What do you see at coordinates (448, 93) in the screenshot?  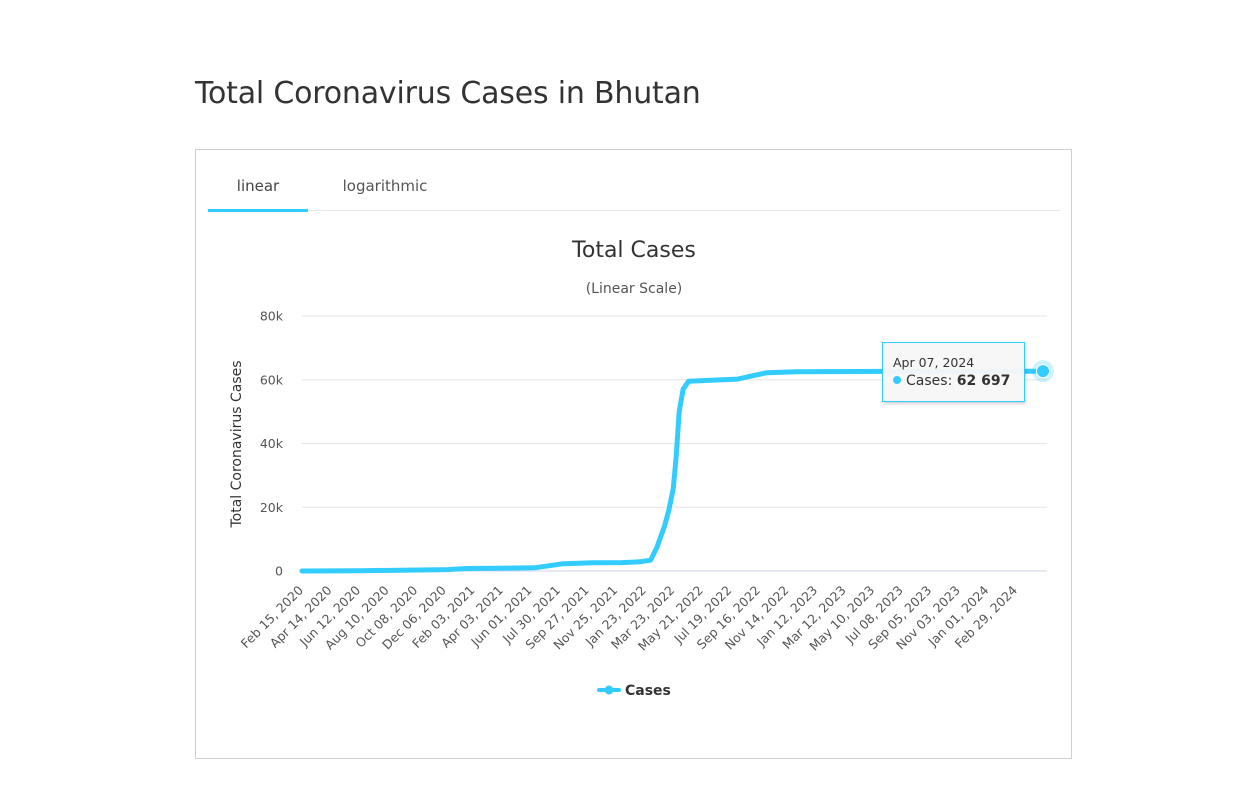 I see `page-title: Total Coronavirus Cases in Bhutan` at bounding box center [448, 93].